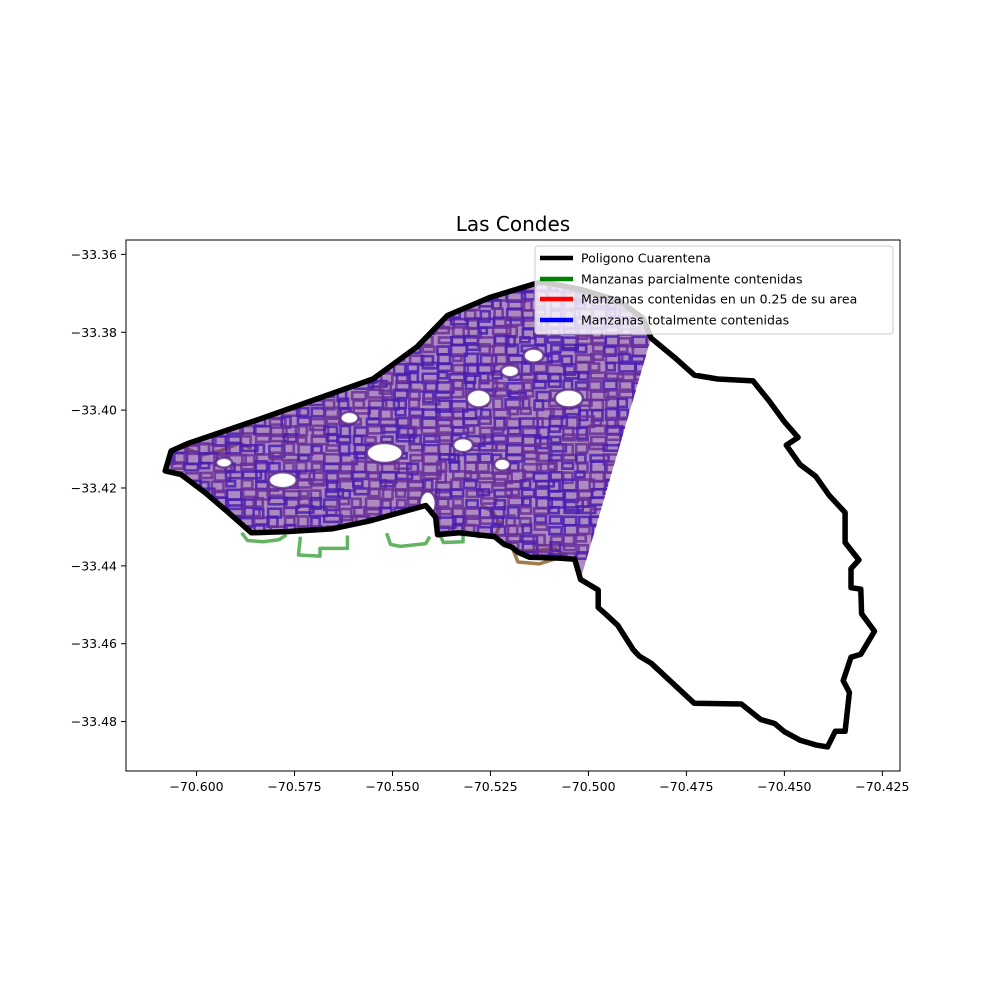 The image size is (1000, 1000). I want to click on legend-label-total: Manzanas totalmente contenidas, so click(685, 320).